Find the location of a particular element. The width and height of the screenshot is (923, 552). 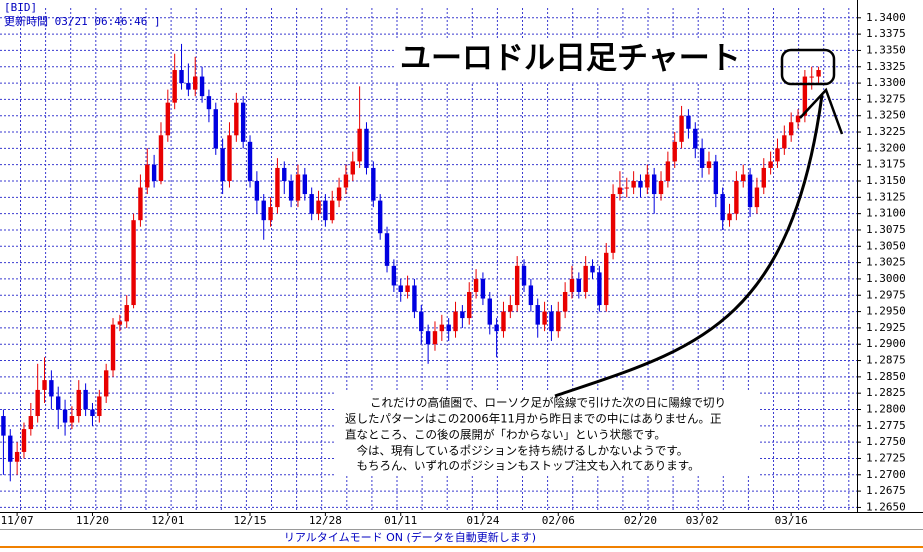

y-tick-label: 1.2900 is located at coordinates (886, 343).